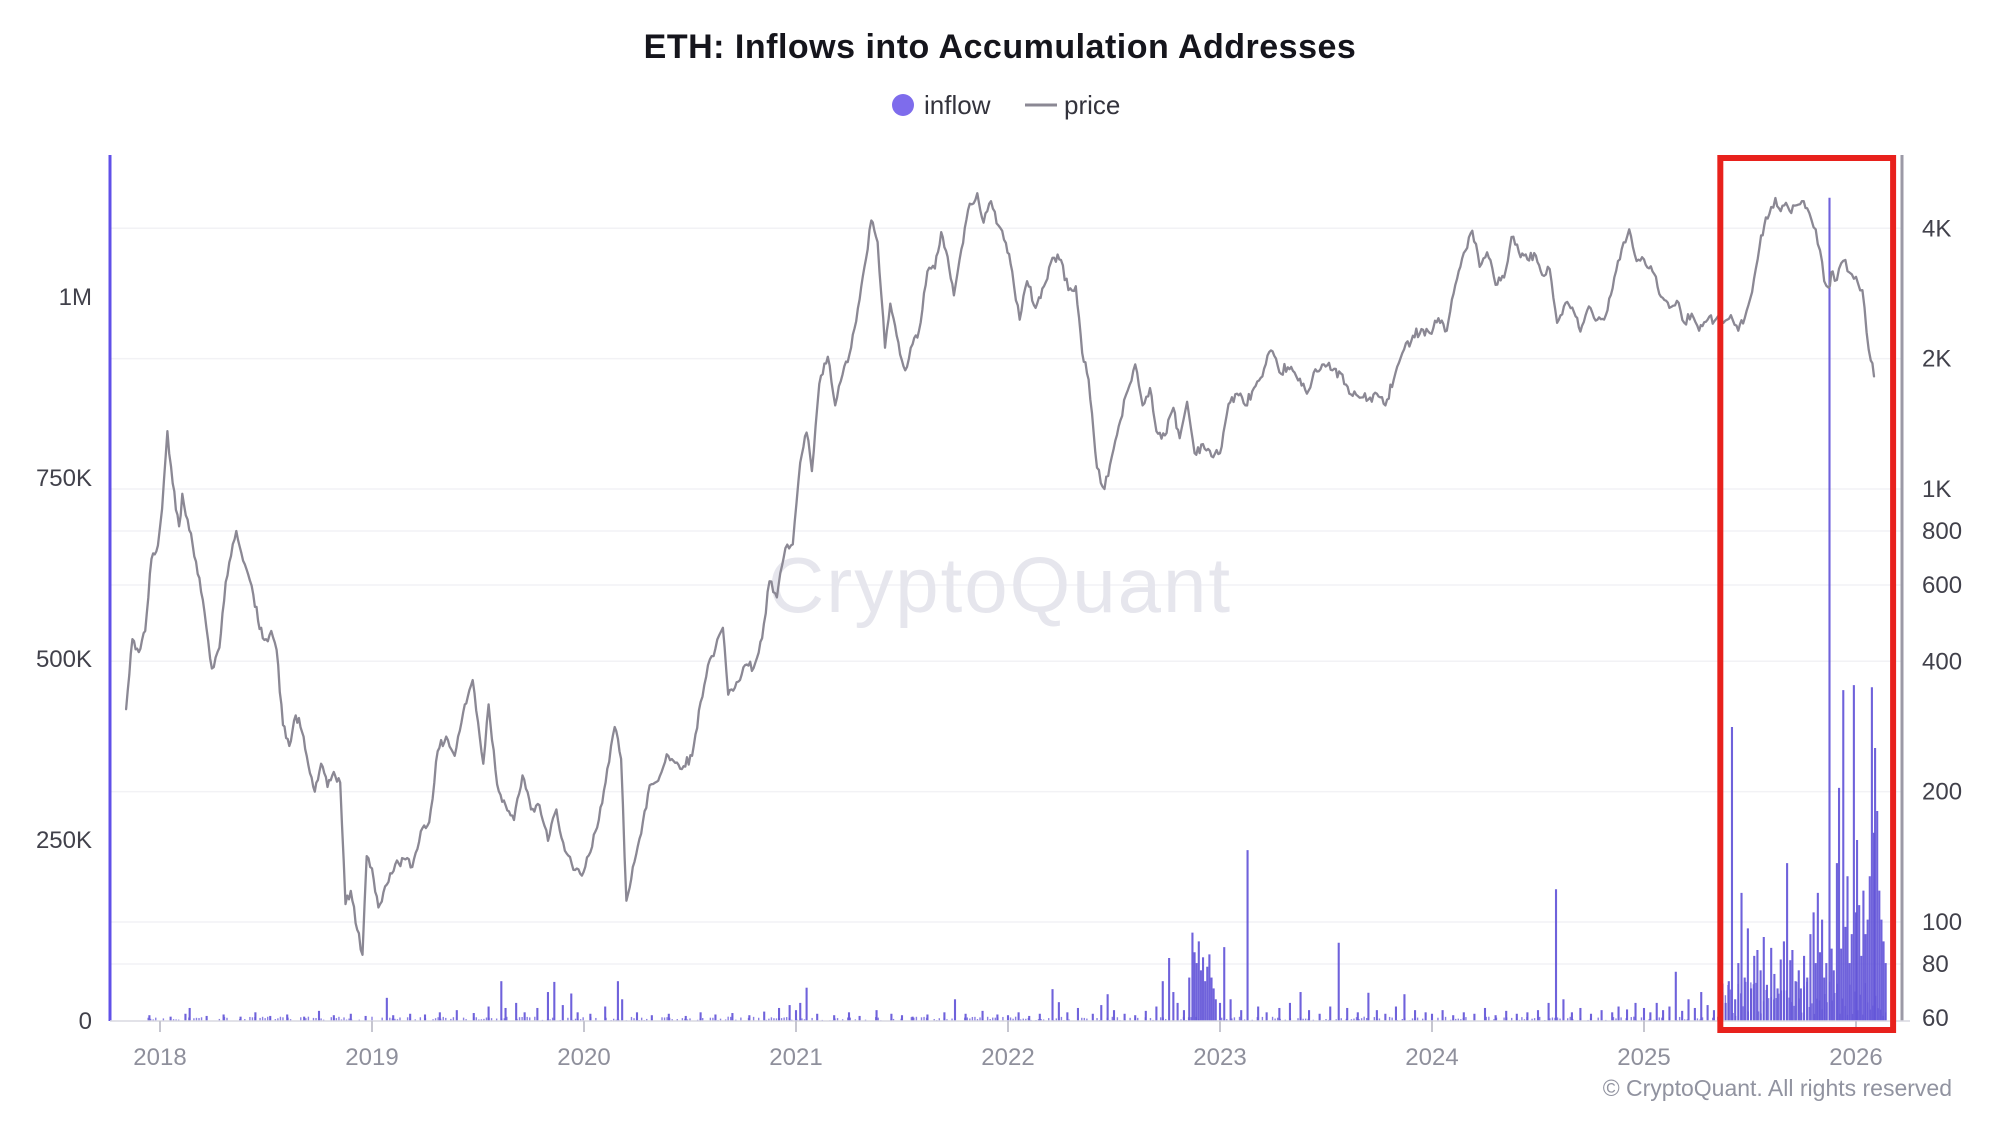 This screenshot has height=1125, width=2000. I want to click on right-axis-tick-label: 4K, so click(1936, 228).